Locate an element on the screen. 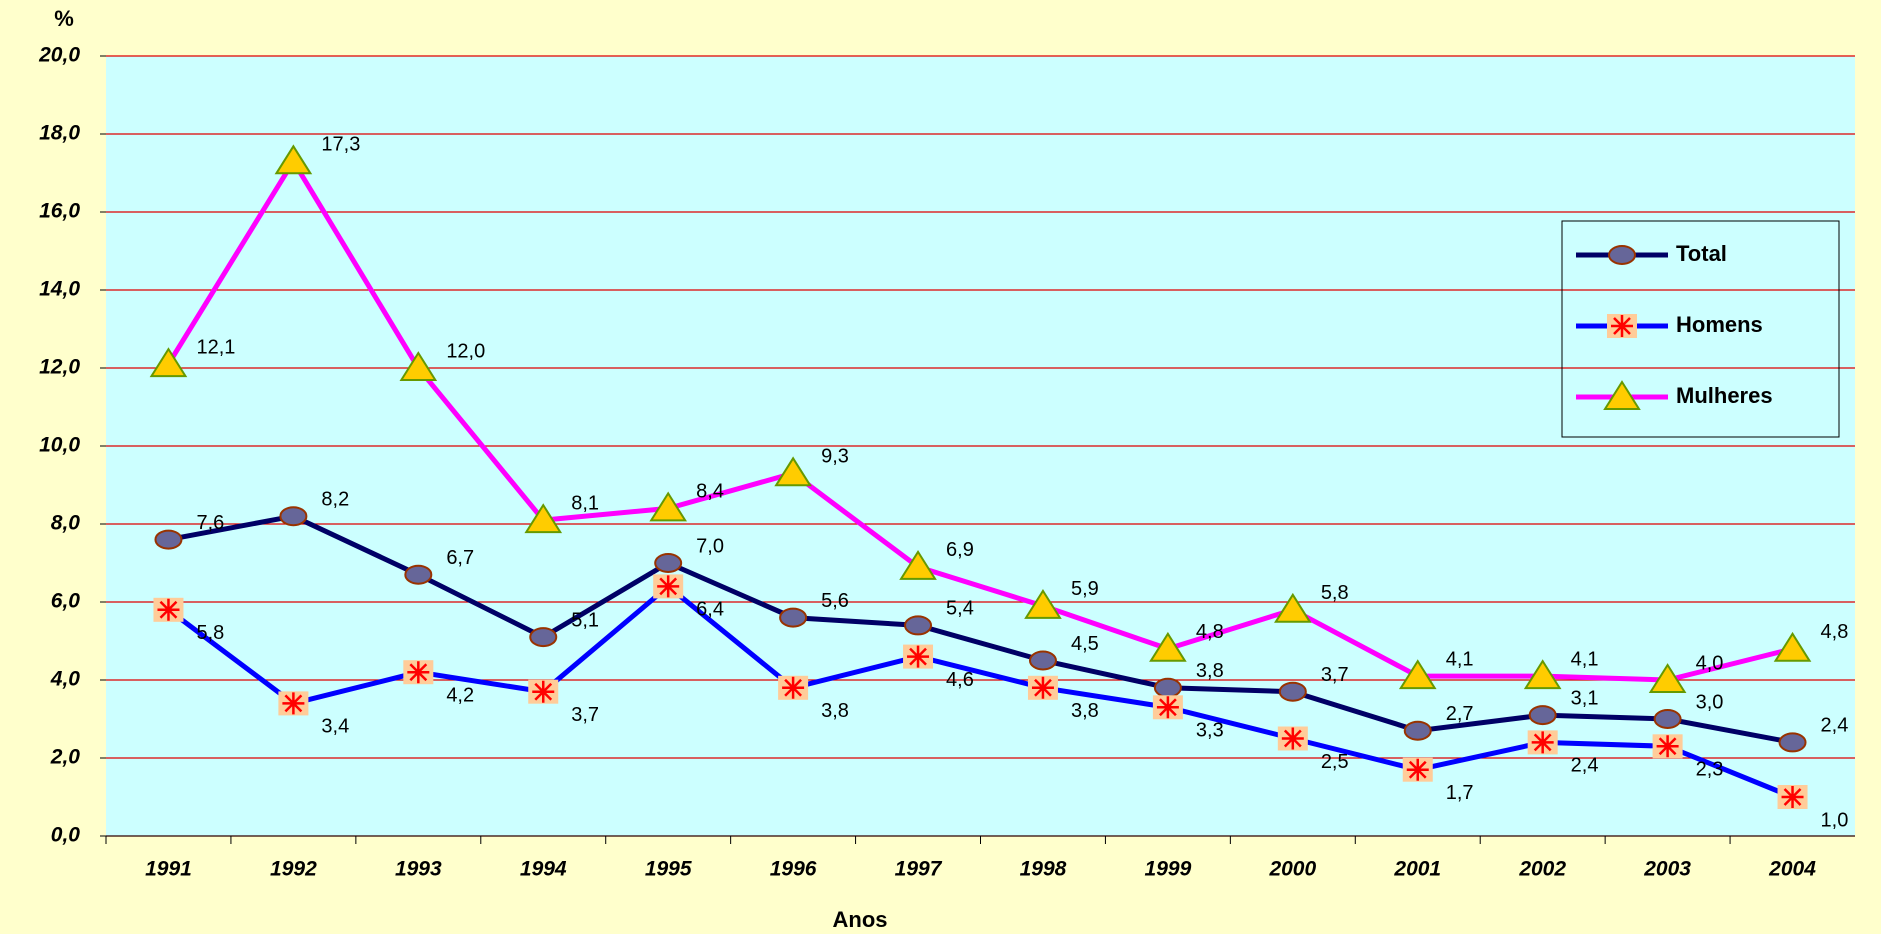 Image resolution: width=1881 pixels, height=934 pixels. data-label: 1,7 is located at coordinates (1460, 793).